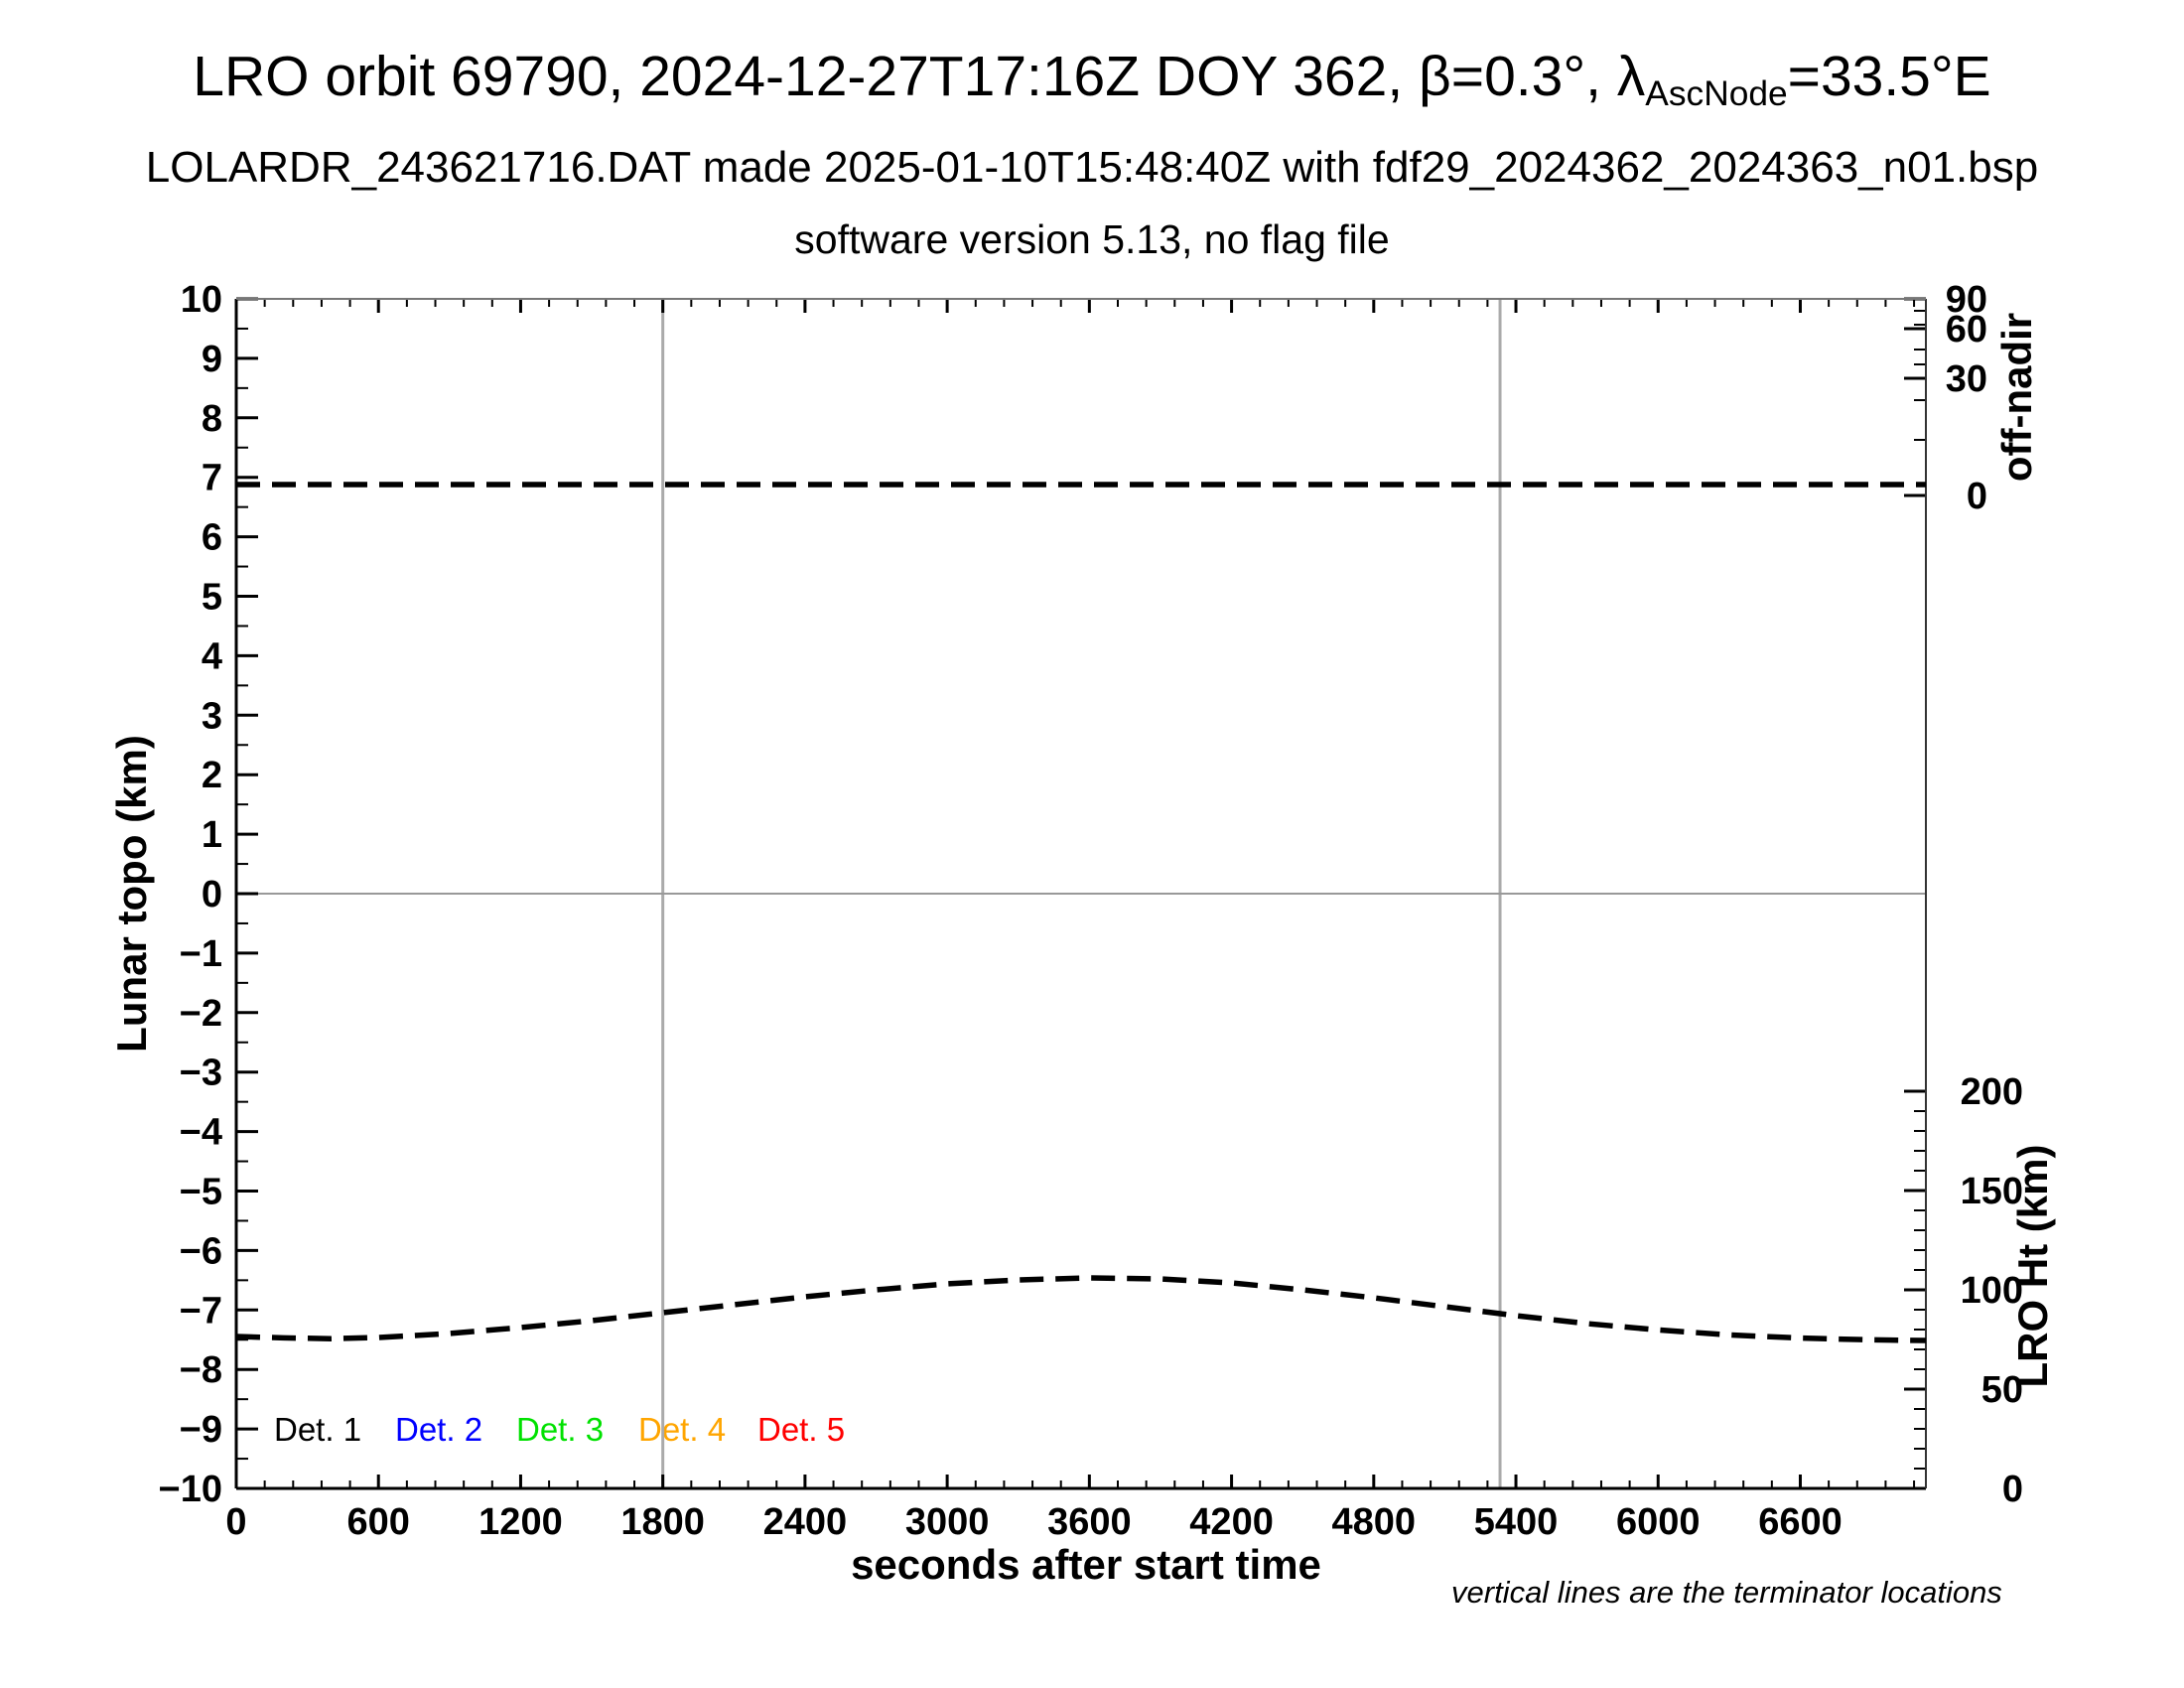 The image size is (2184, 1688). Describe the element at coordinates (947, 1522) in the screenshot. I see `x-tick-label: 3000` at that location.